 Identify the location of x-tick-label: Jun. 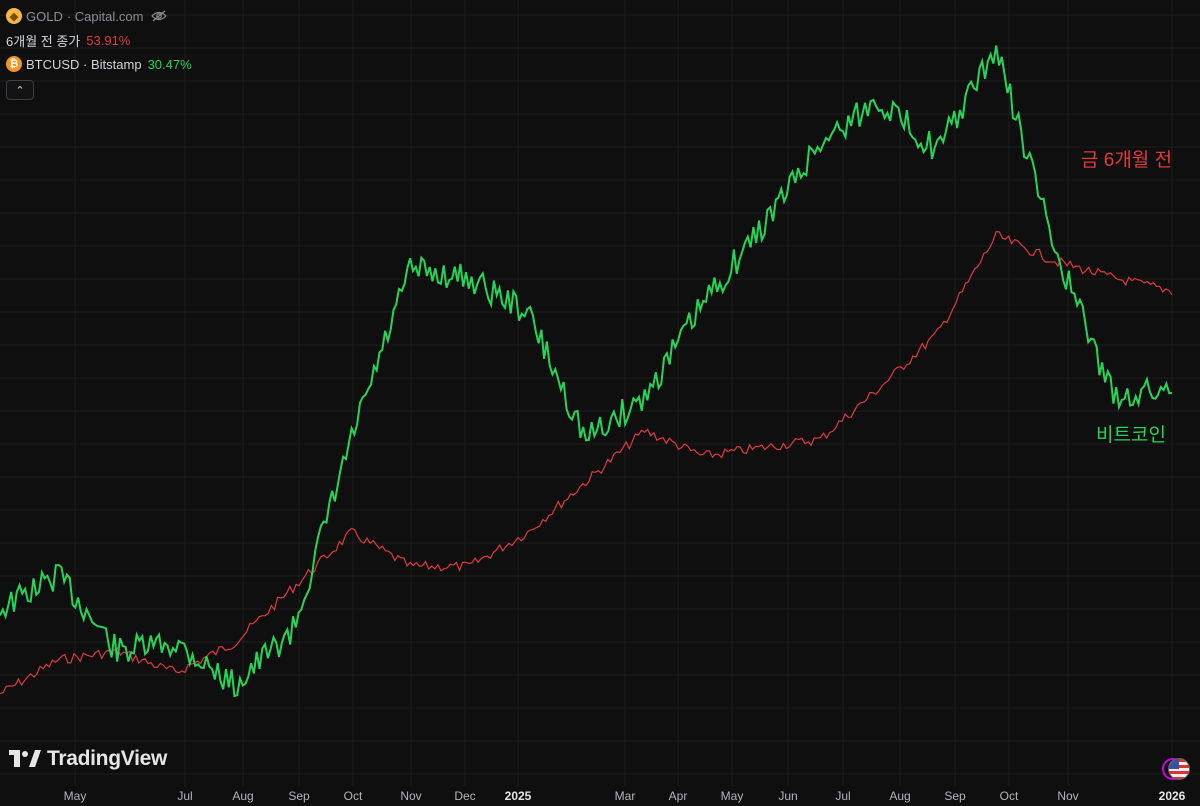
(788, 796).